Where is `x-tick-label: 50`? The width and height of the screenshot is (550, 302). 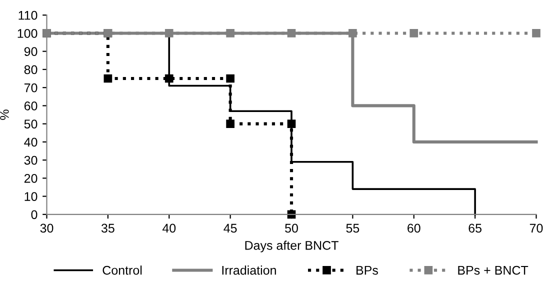 x-tick-label: 50 is located at coordinates (291, 228).